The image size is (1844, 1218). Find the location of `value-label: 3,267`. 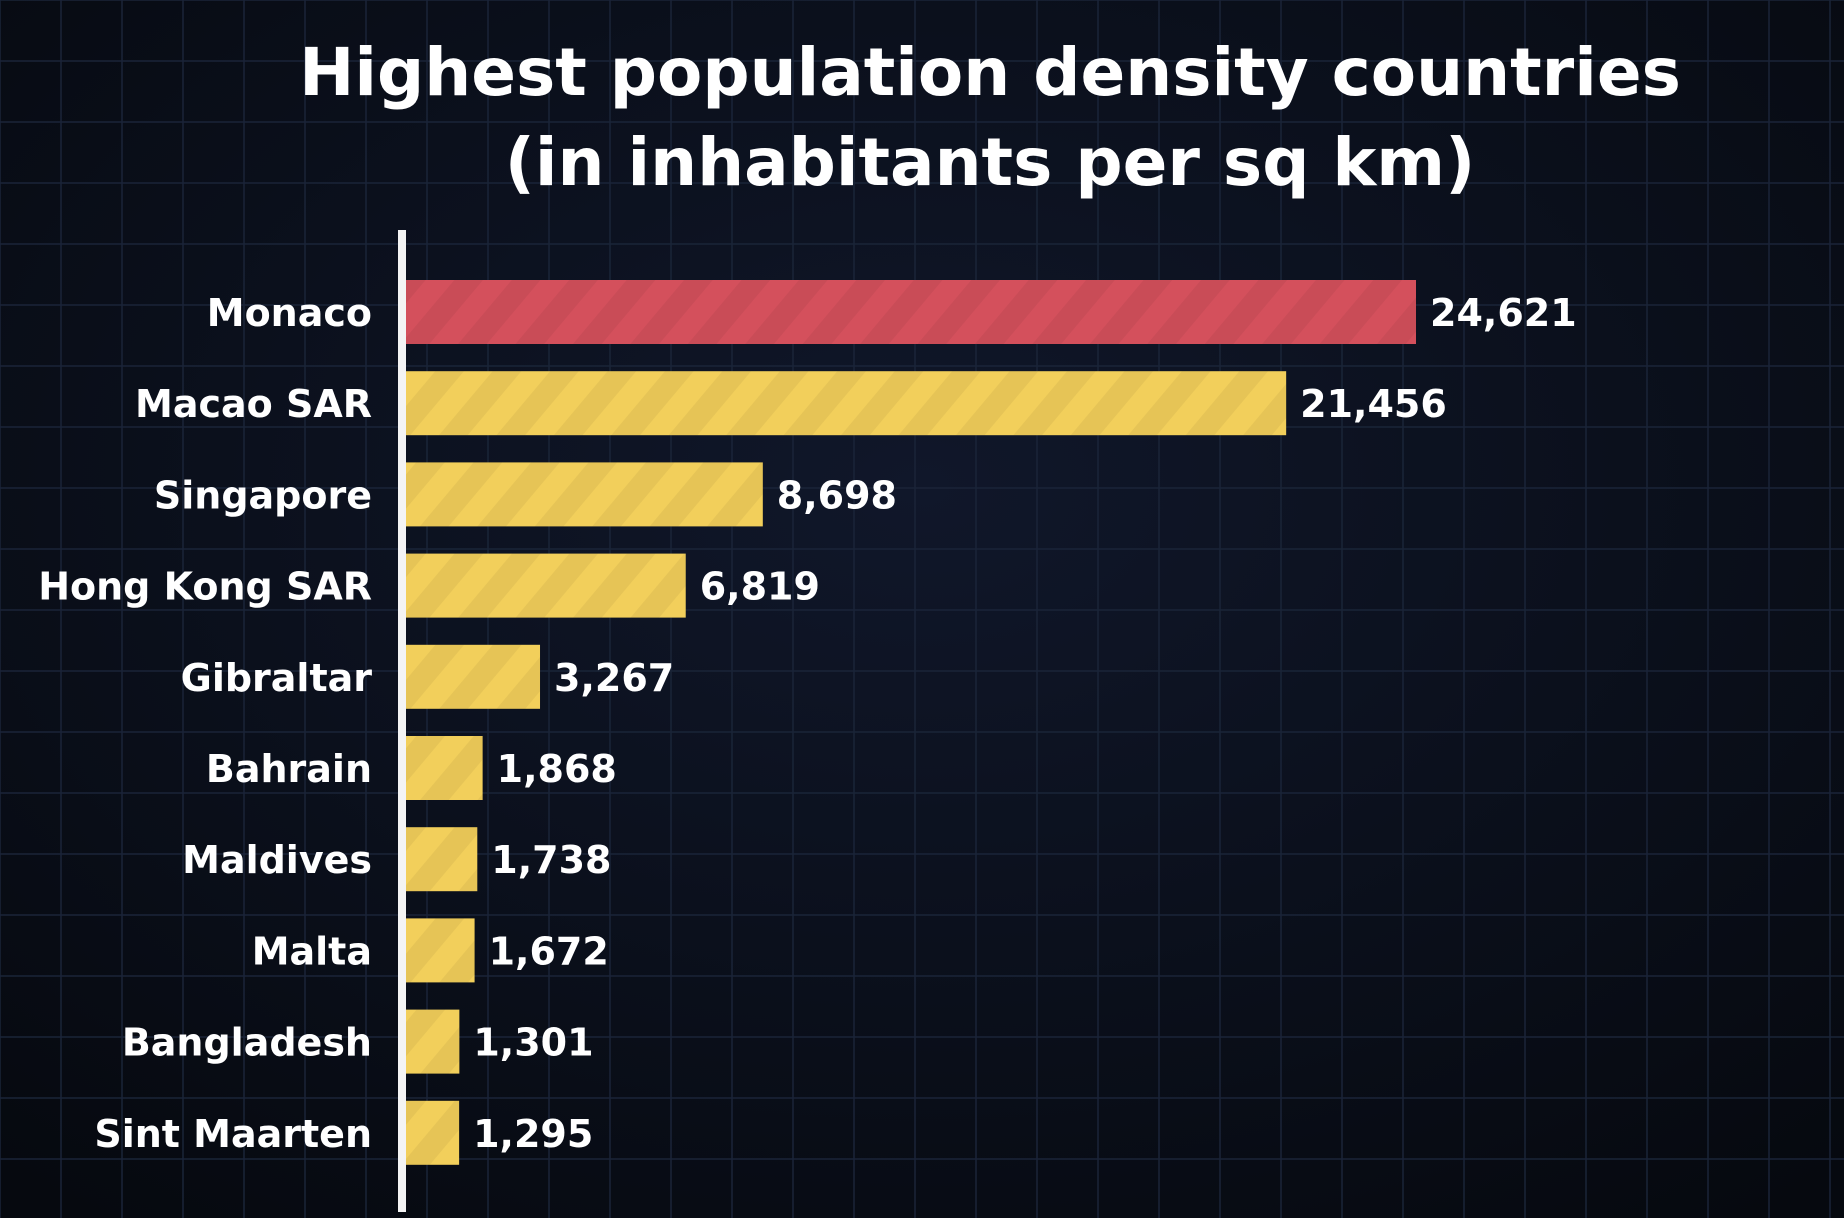

value-label: 3,267 is located at coordinates (614, 678).